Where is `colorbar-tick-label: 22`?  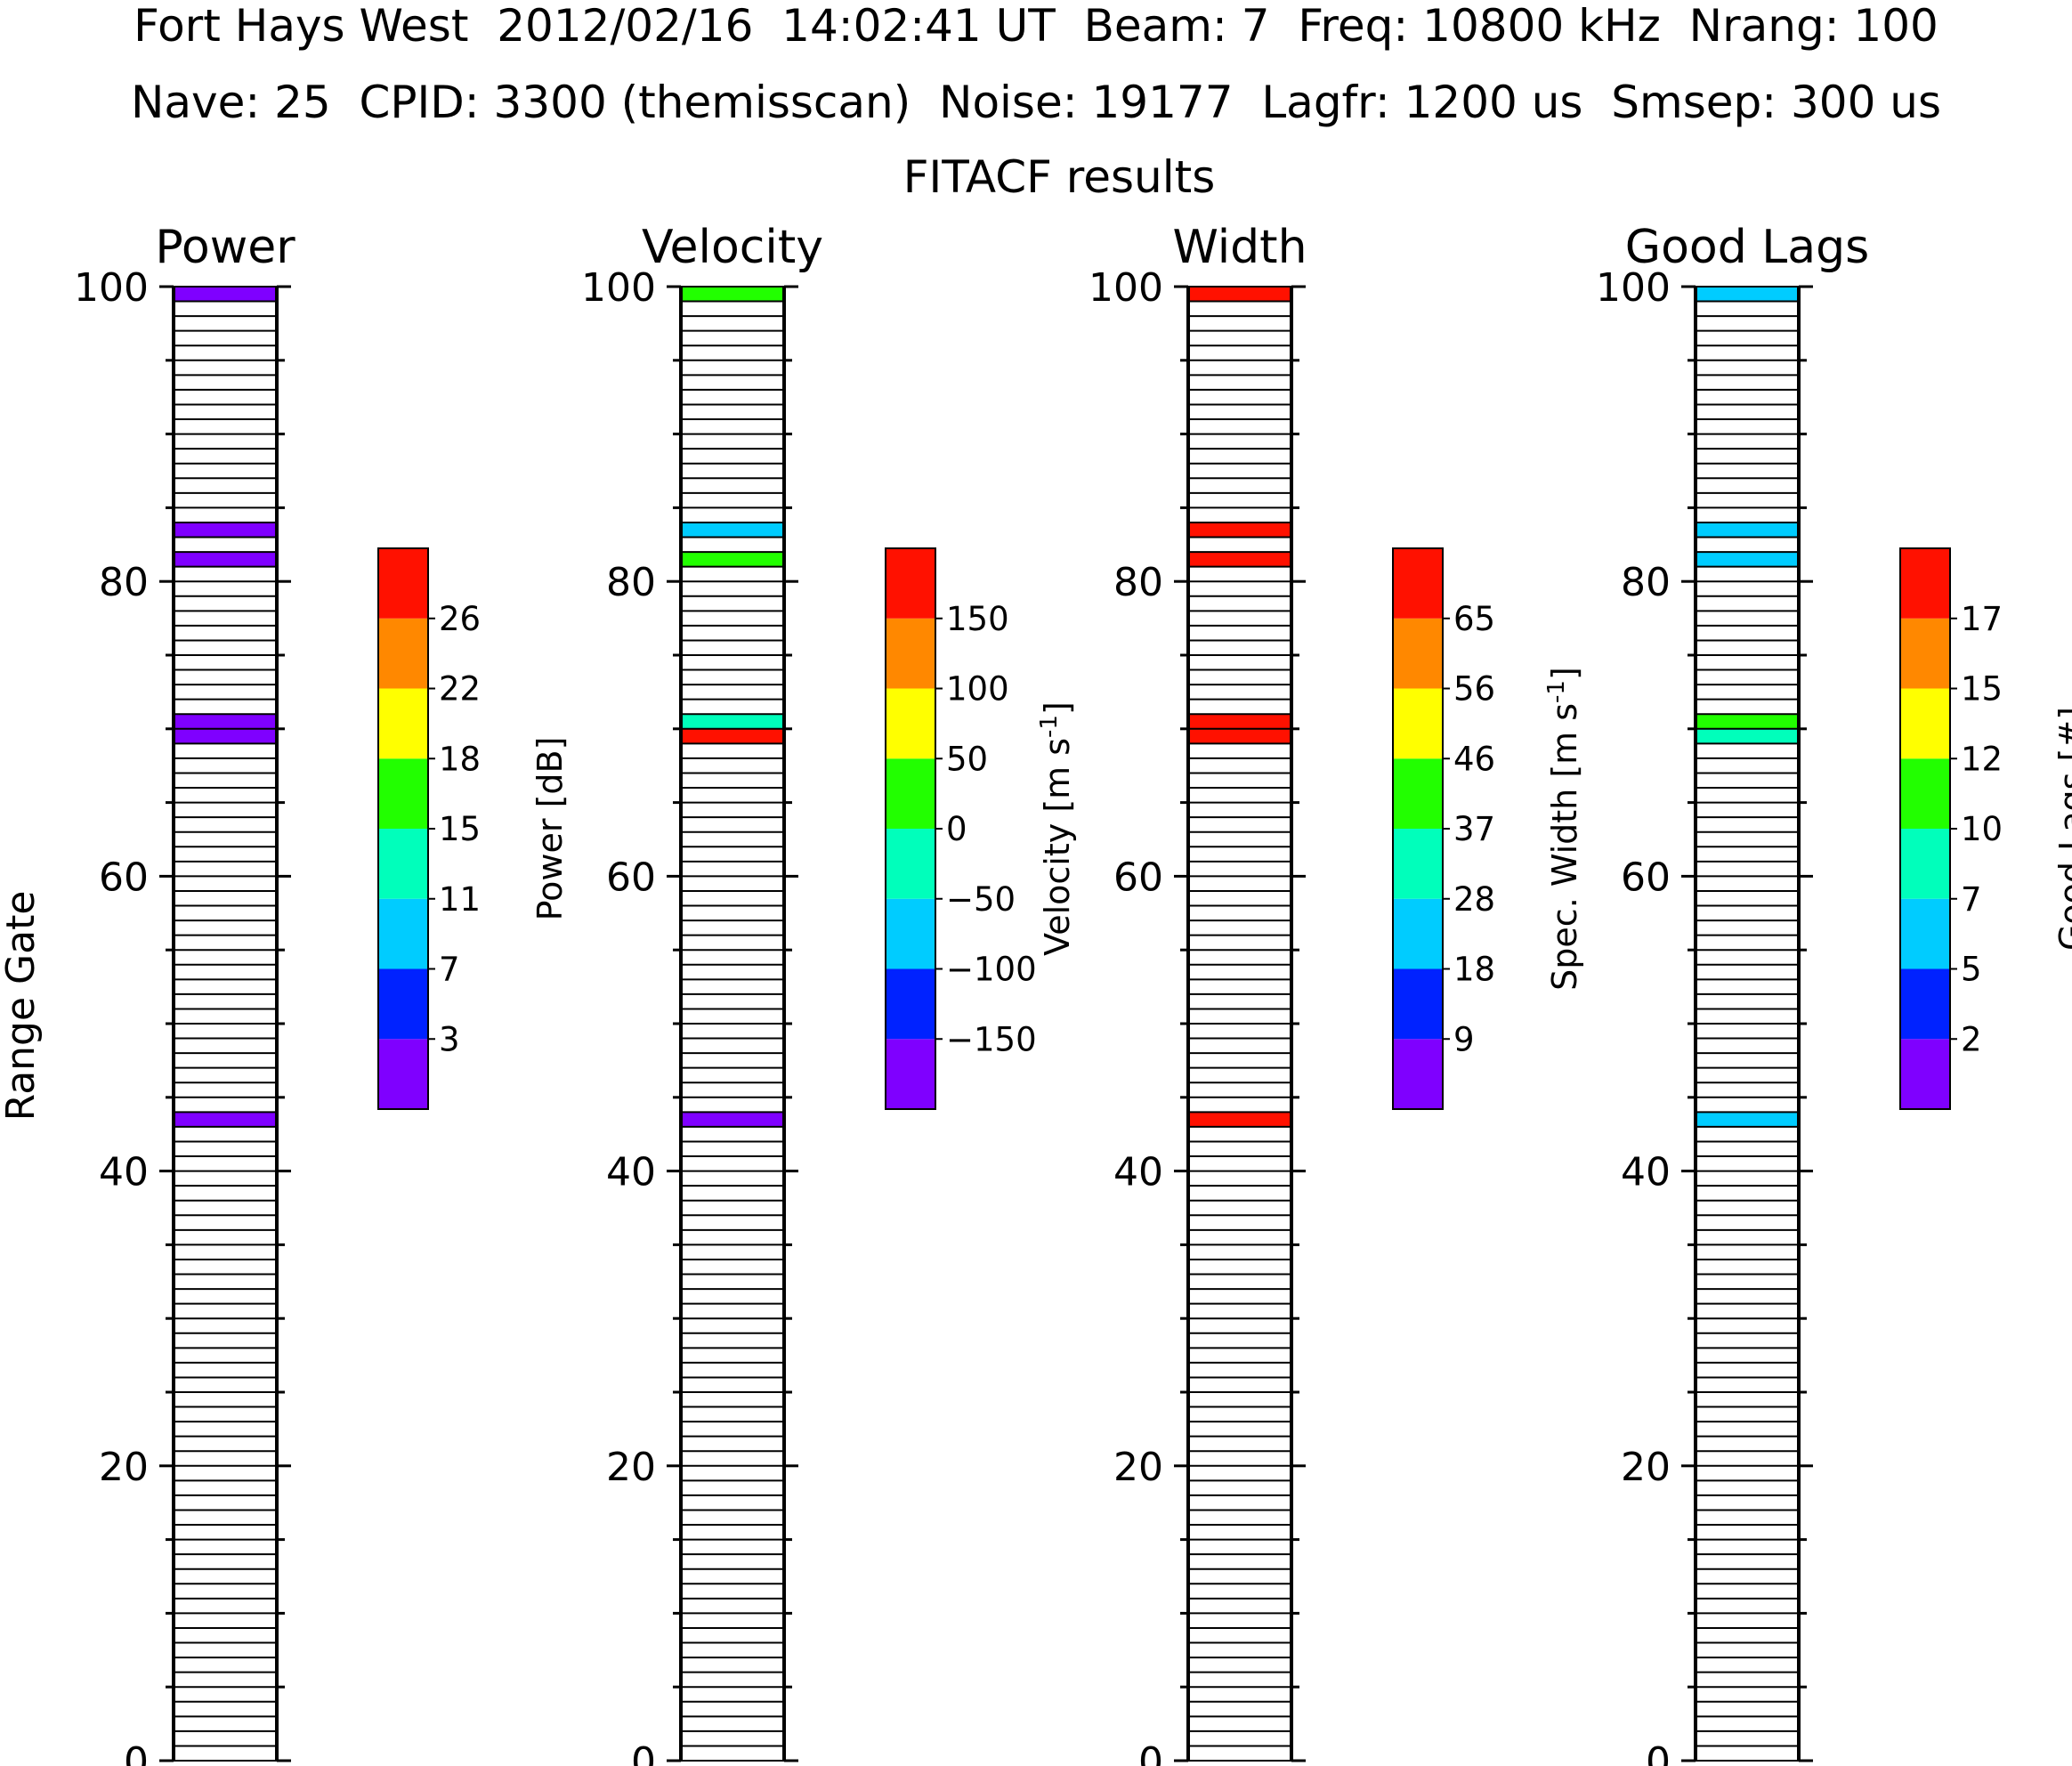 colorbar-tick-label: 22 is located at coordinates (460, 690).